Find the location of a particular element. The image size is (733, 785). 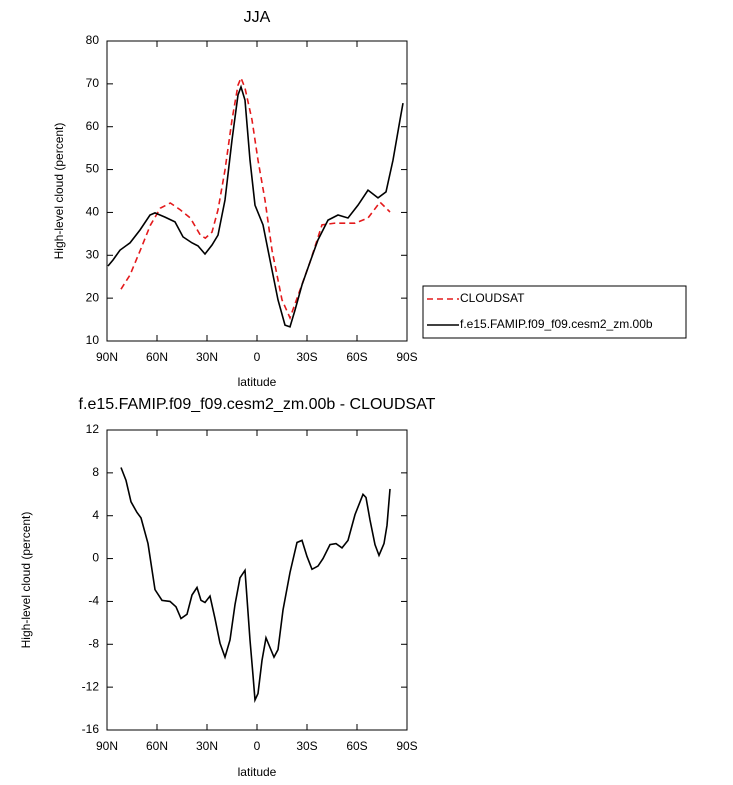

y-tick-label: -8 is located at coordinates (93, 643).